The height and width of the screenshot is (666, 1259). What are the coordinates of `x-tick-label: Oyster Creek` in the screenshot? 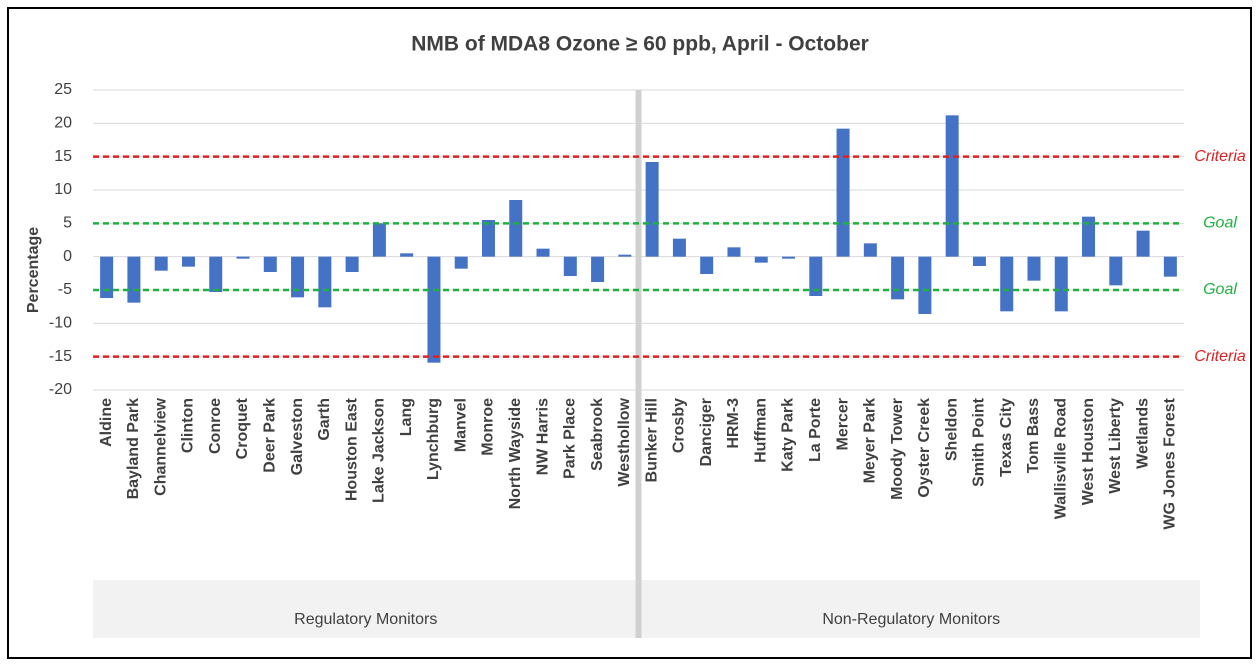 It's located at (924, 448).